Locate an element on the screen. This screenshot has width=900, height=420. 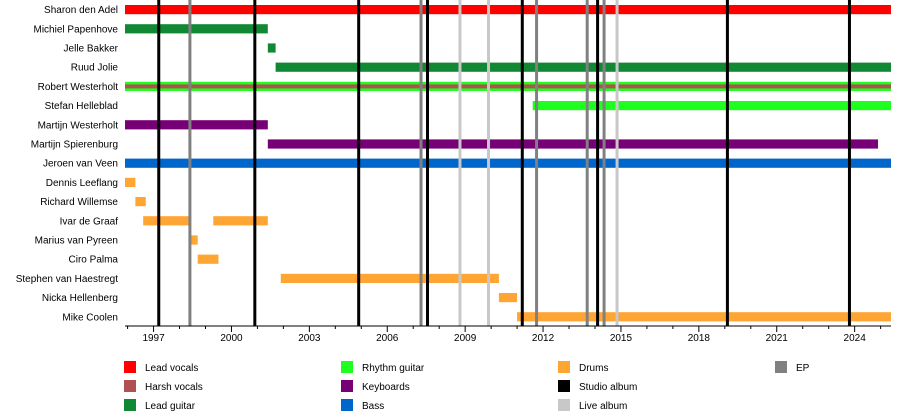
x-axis: 1997 2000 2003 2006 2009 2012 2015 2018 2021 2024 is located at coordinates (508, 334).